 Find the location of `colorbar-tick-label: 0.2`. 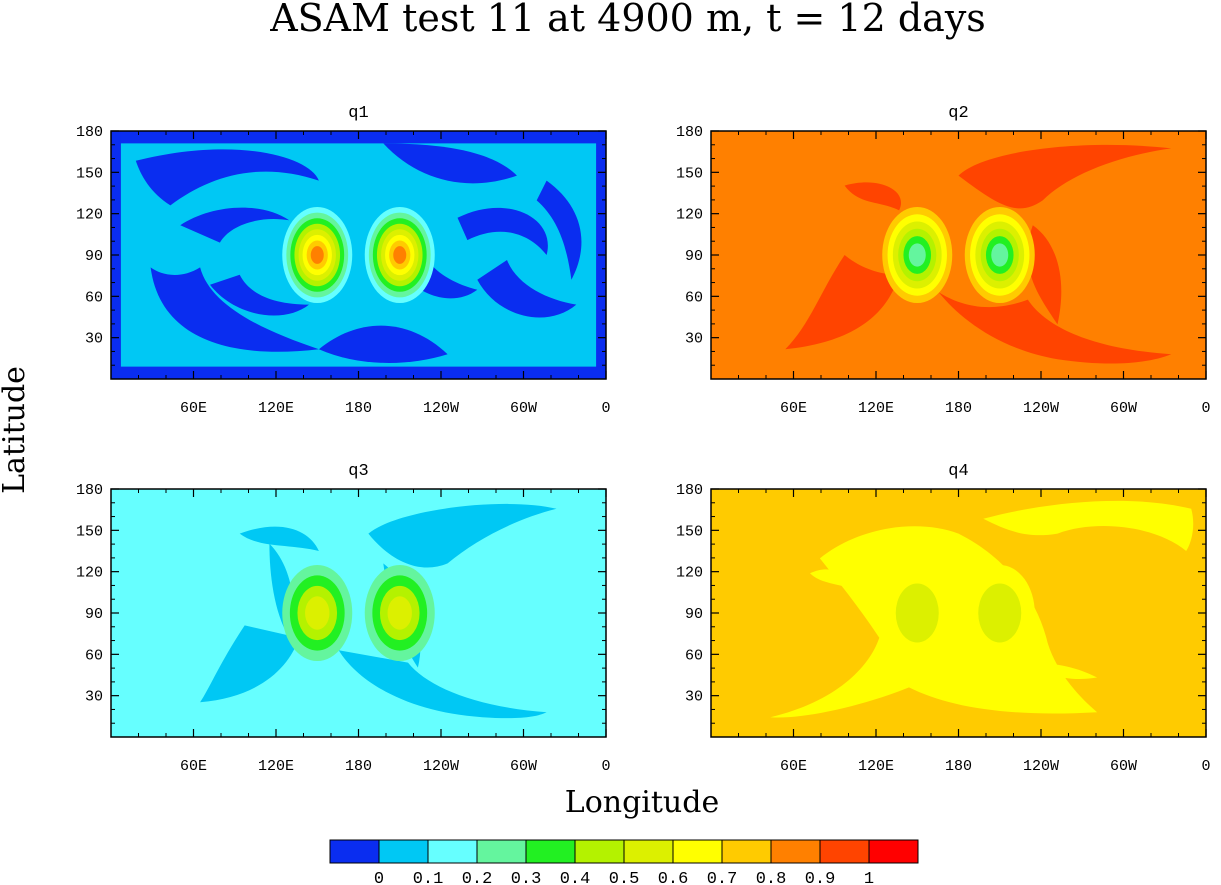

colorbar-tick-label: 0.2 is located at coordinates (477, 877).